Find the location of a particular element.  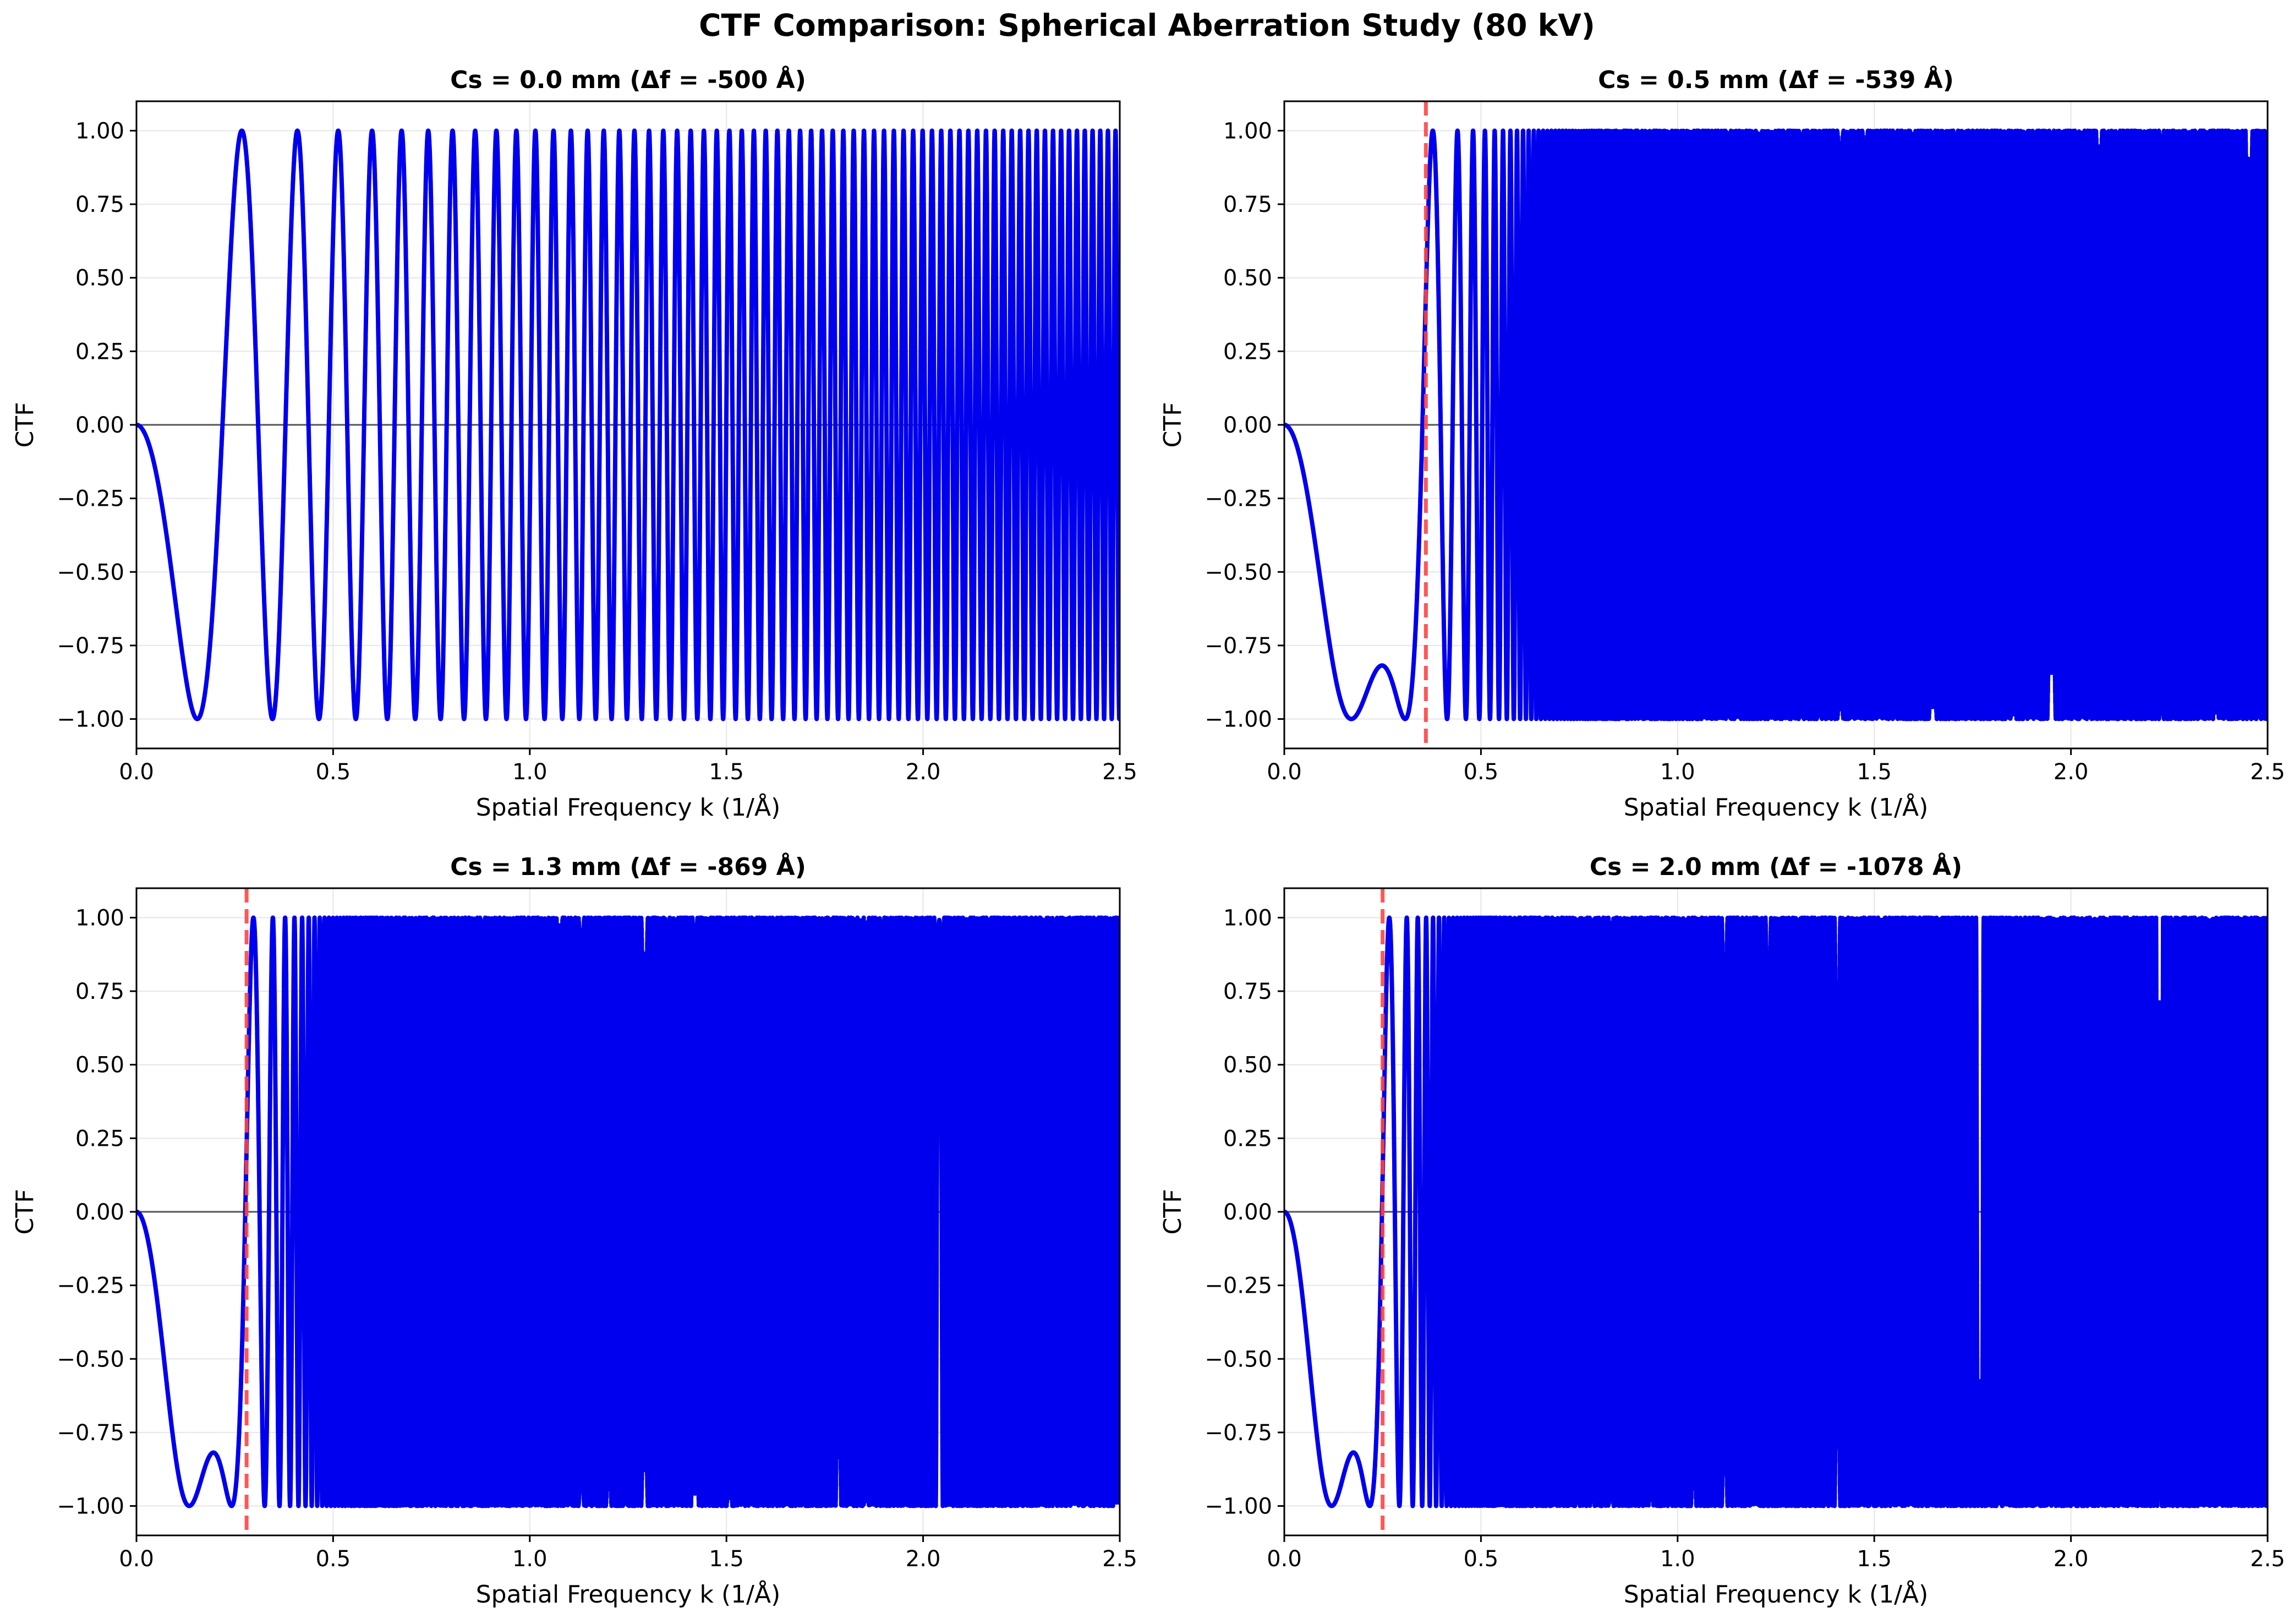

panel-title: Cs = 2.0 mm (Δf = -1078 Å) is located at coordinates (1776, 866).